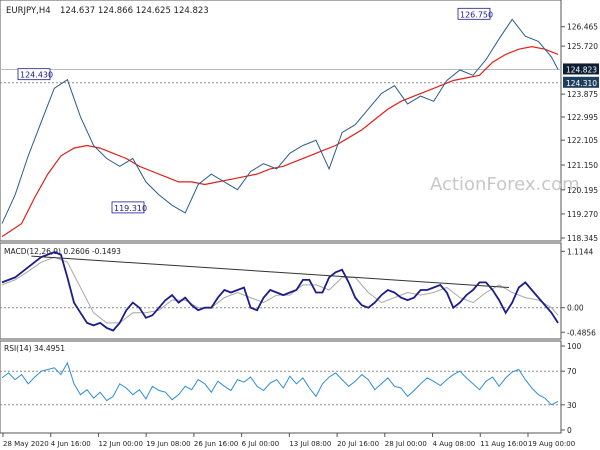 The width and height of the screenshot is (600, 450). What do you see at coordinates (26, 444) in the screenshot?
I see `time-tick-label: 28 May 2020` at bounding box center [26, 444].